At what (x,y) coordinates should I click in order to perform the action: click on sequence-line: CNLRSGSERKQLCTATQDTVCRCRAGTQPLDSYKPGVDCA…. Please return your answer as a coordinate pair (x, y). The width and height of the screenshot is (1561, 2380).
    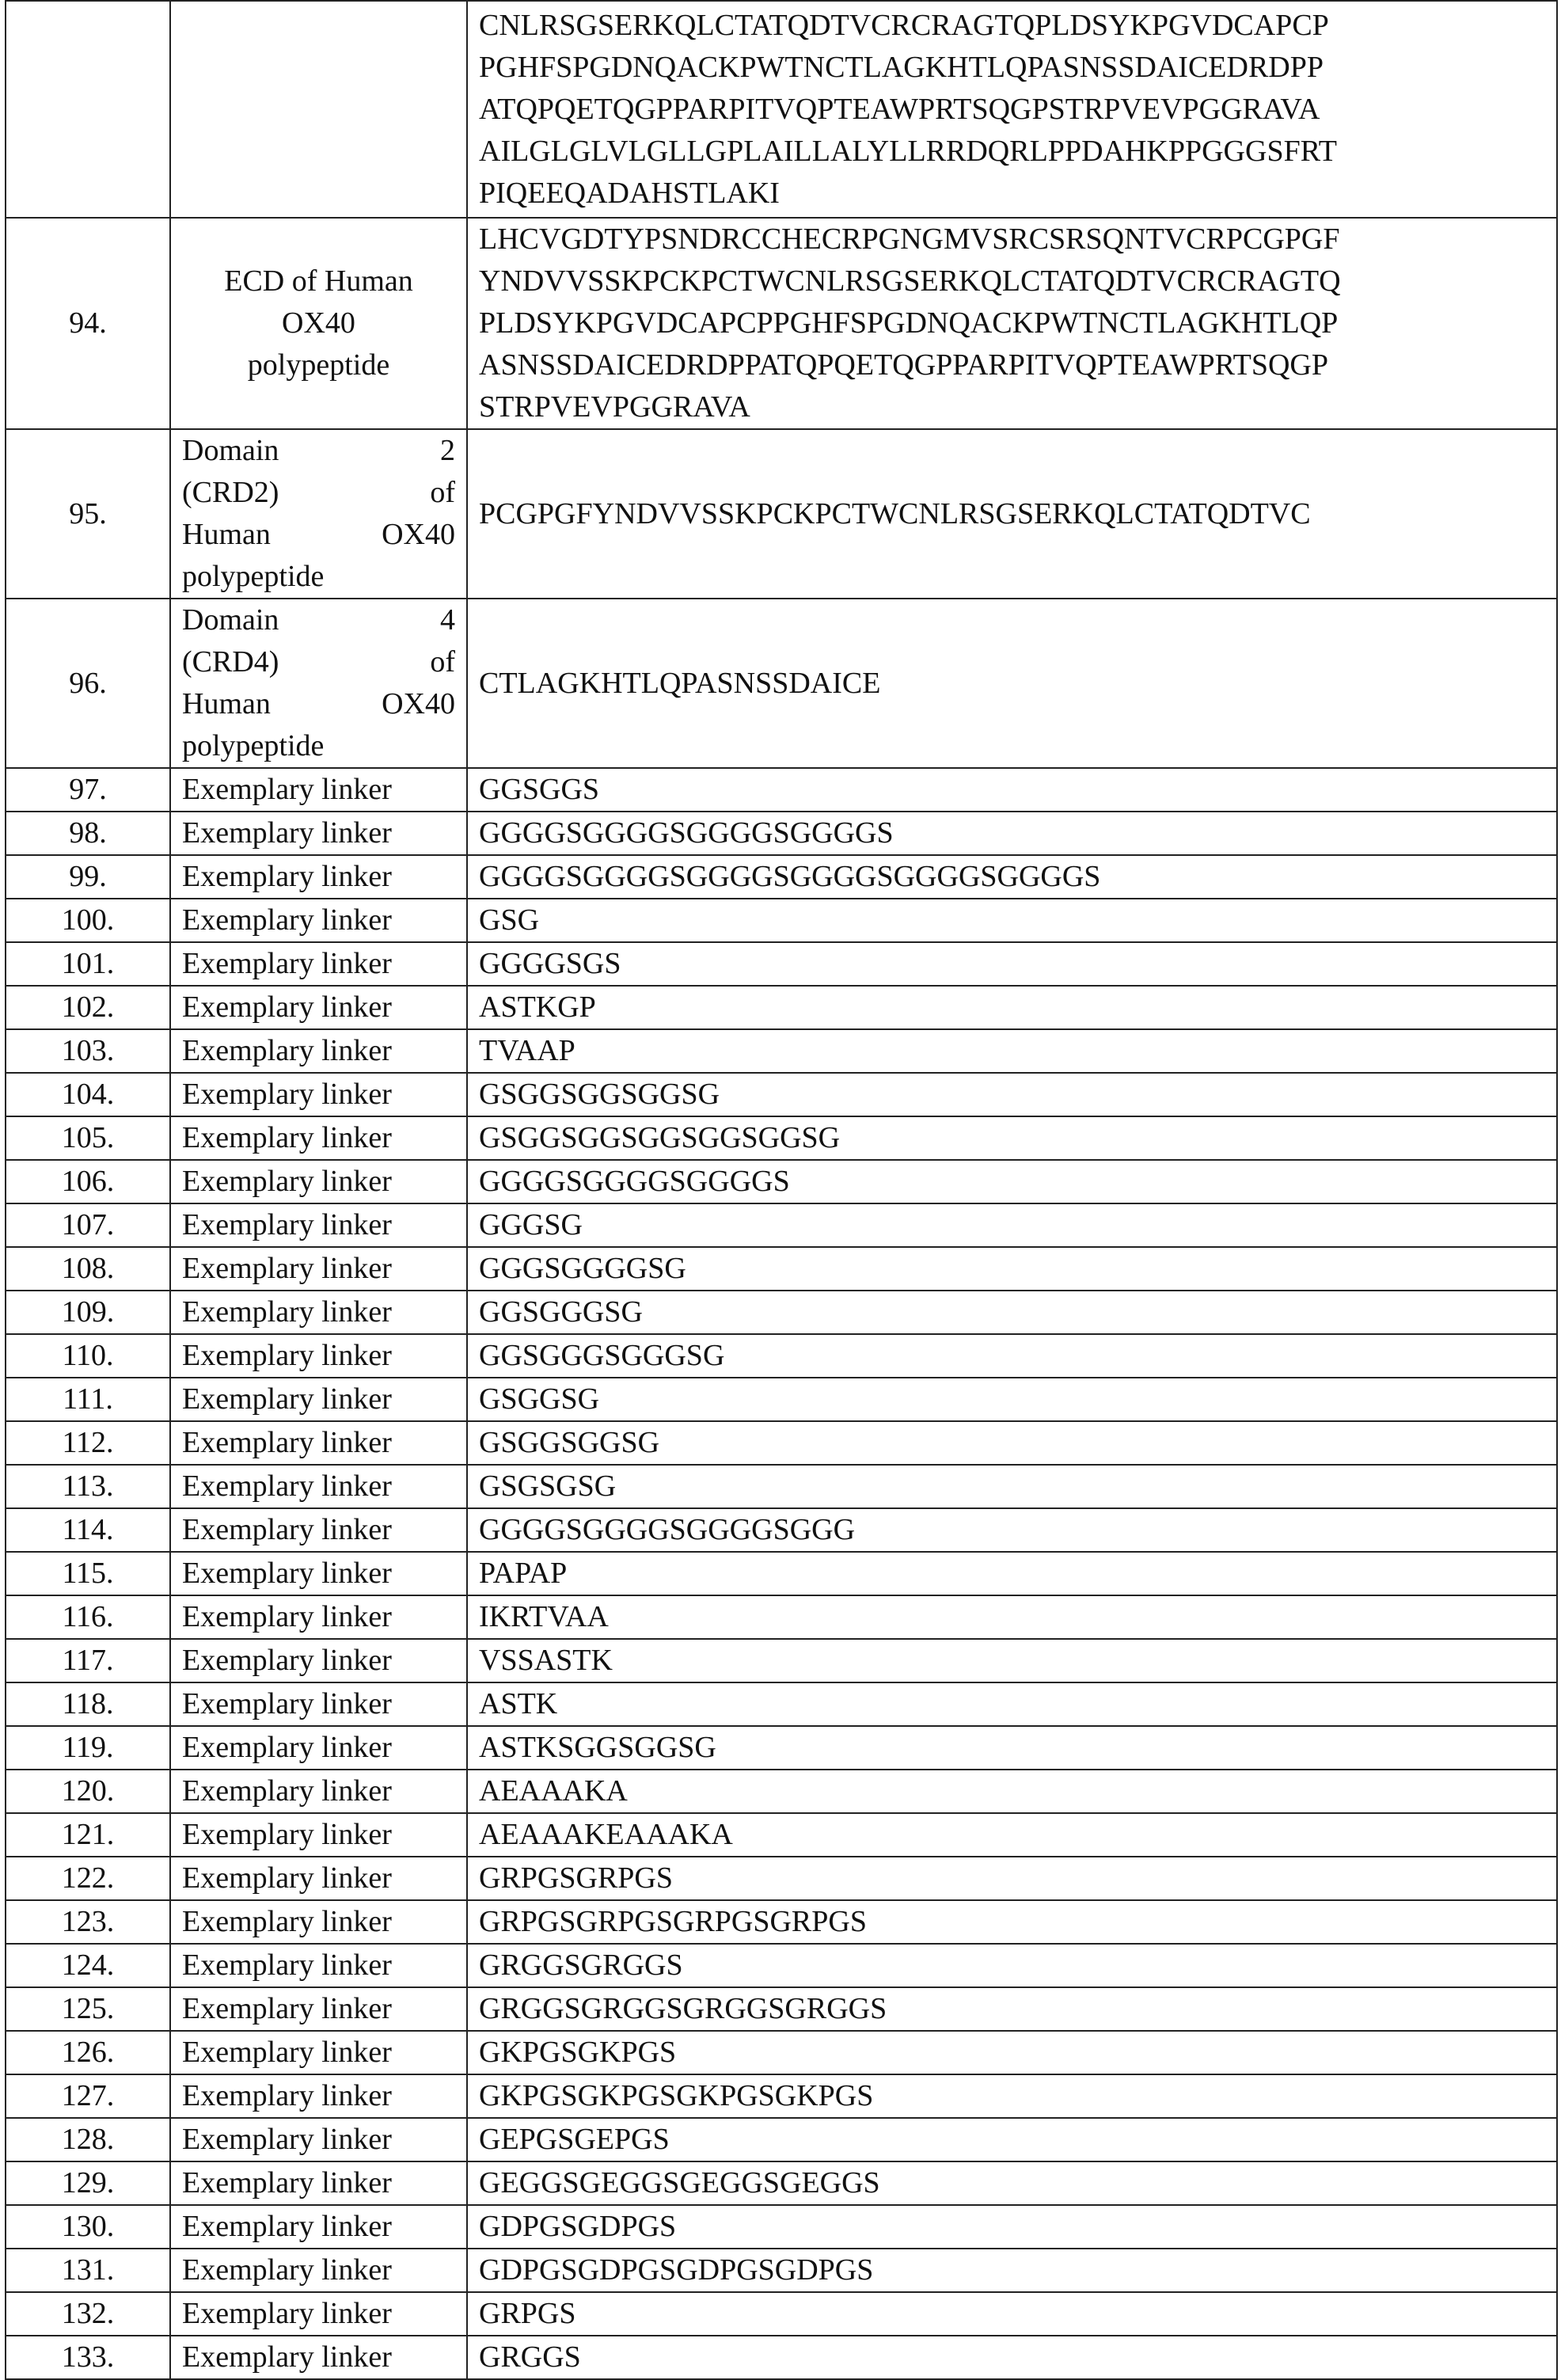
    Looking at the image, I should click on (1012, 26).